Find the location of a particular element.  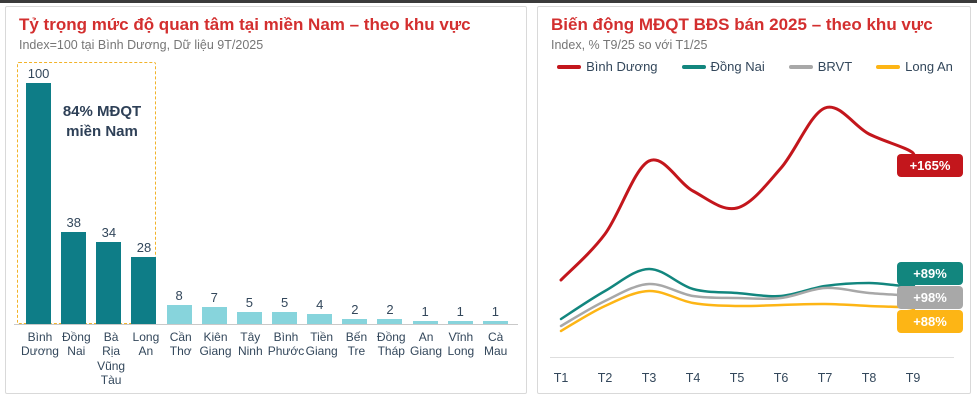

window-top-edge is located at coordinates (488, 1).